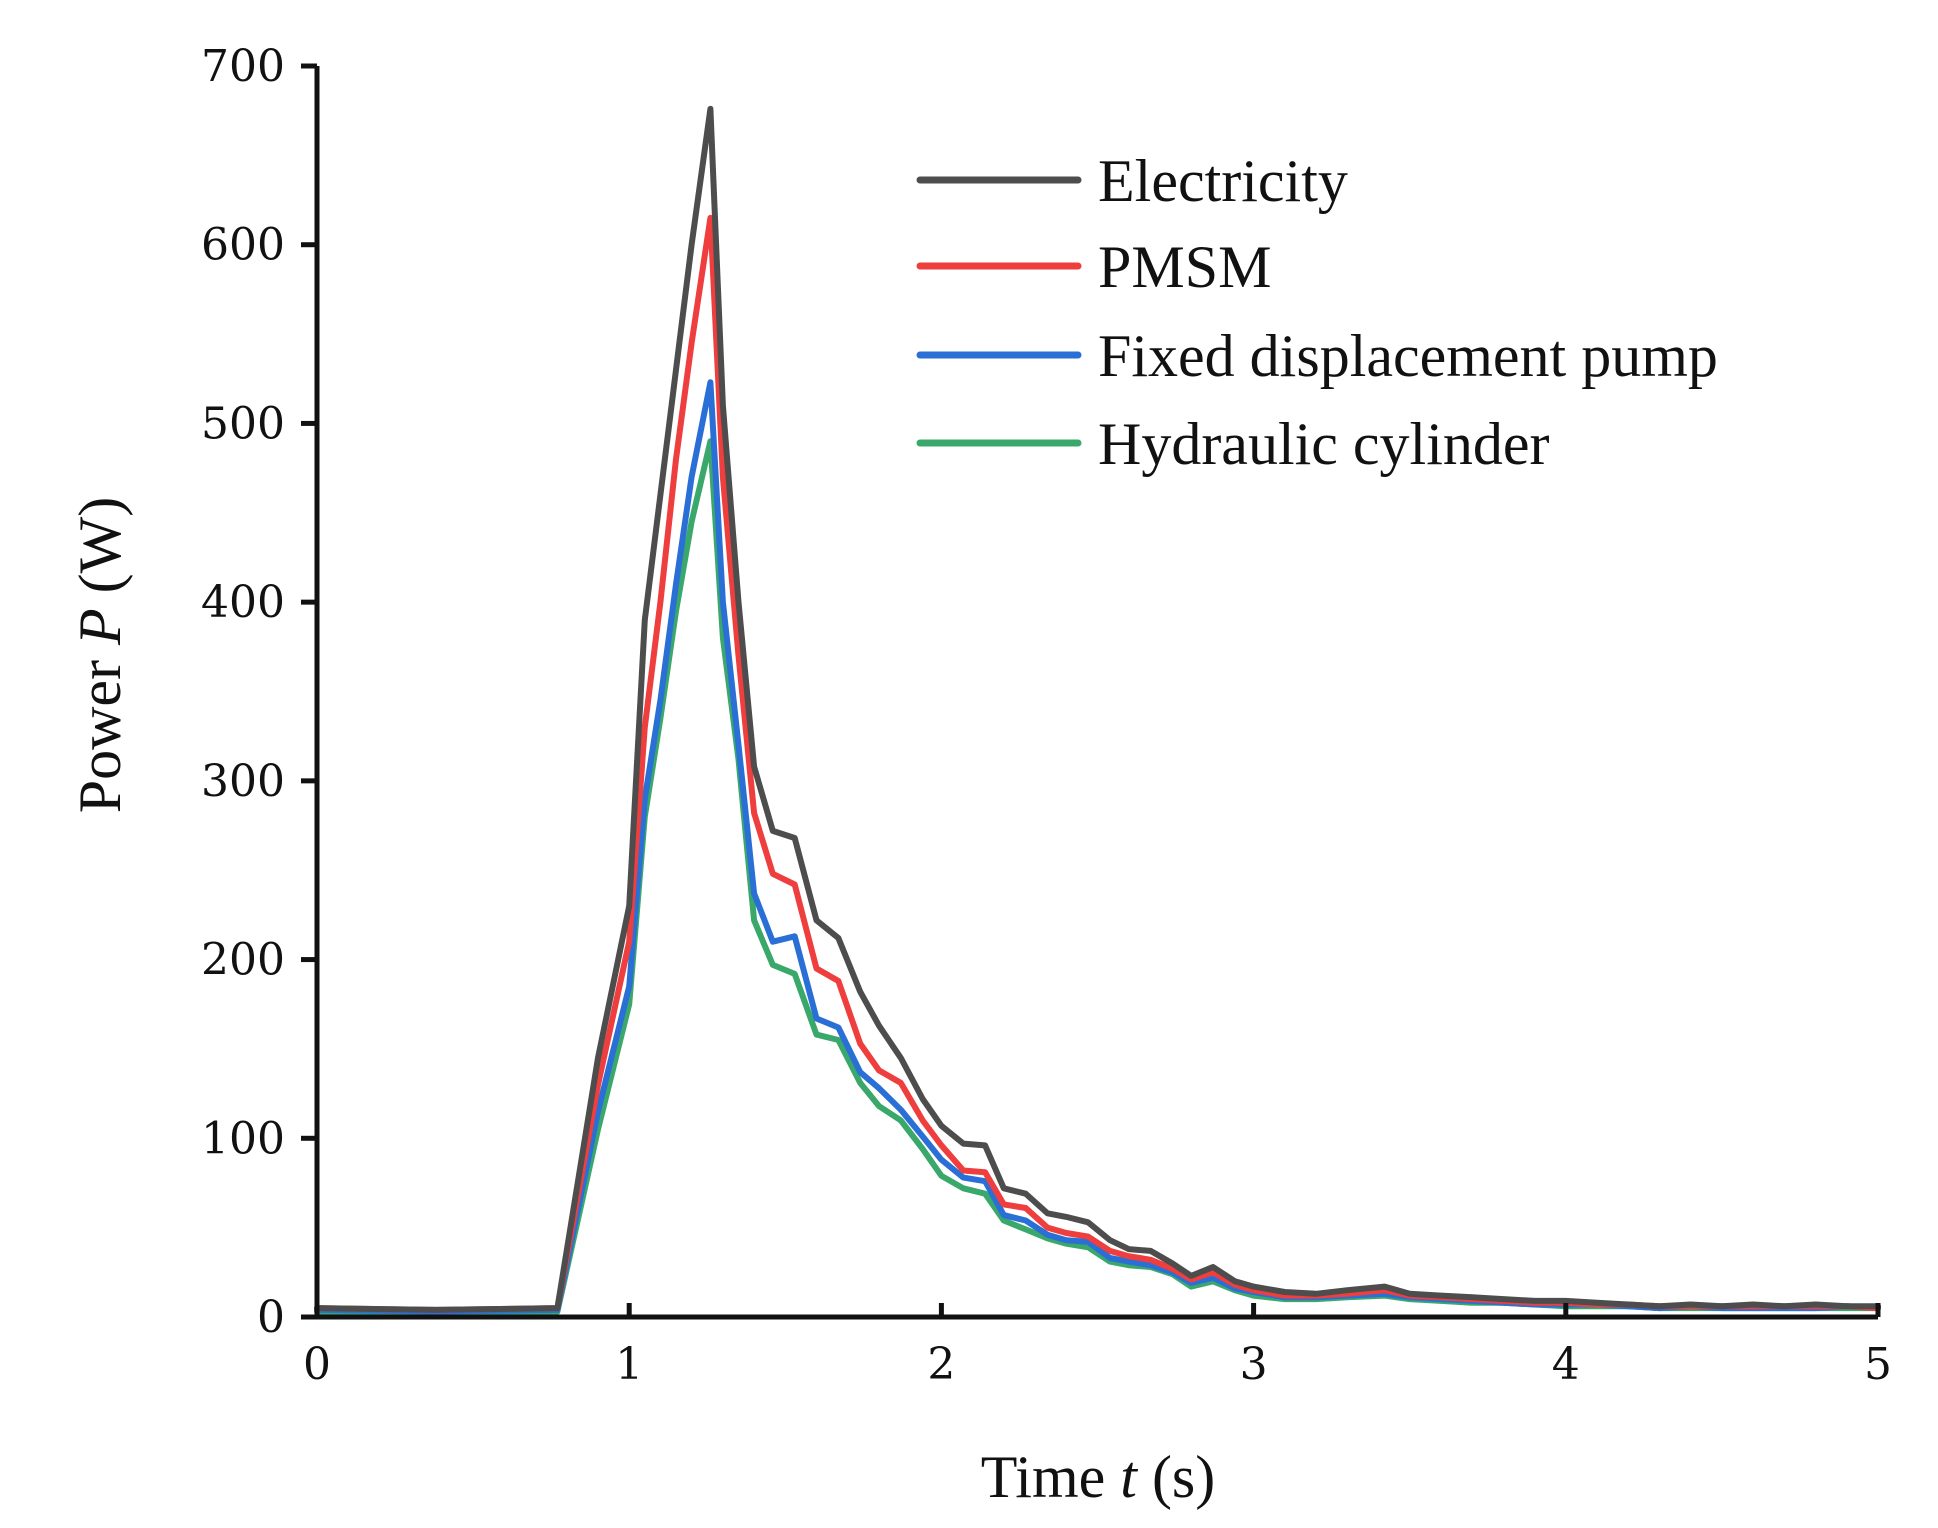 The image size is (1938, 1528). Describe the element at coordinates (1051, 1477) in the screenshot. I see `x-axis-title-prefix: Time` at that location.